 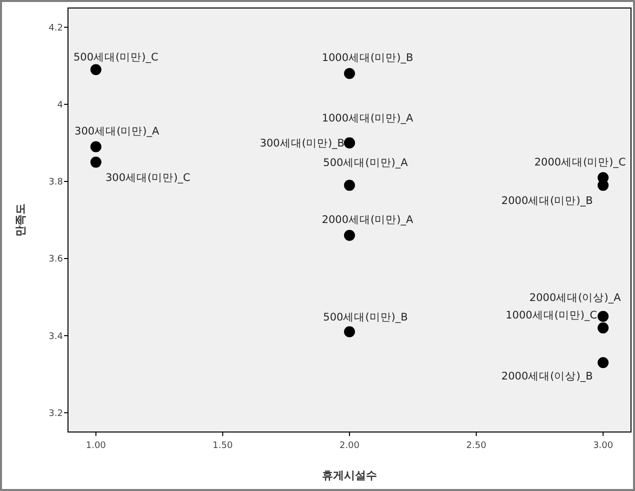 I want to click on annotation: 2000세대(이상)_A, so click(x=575, y=298).